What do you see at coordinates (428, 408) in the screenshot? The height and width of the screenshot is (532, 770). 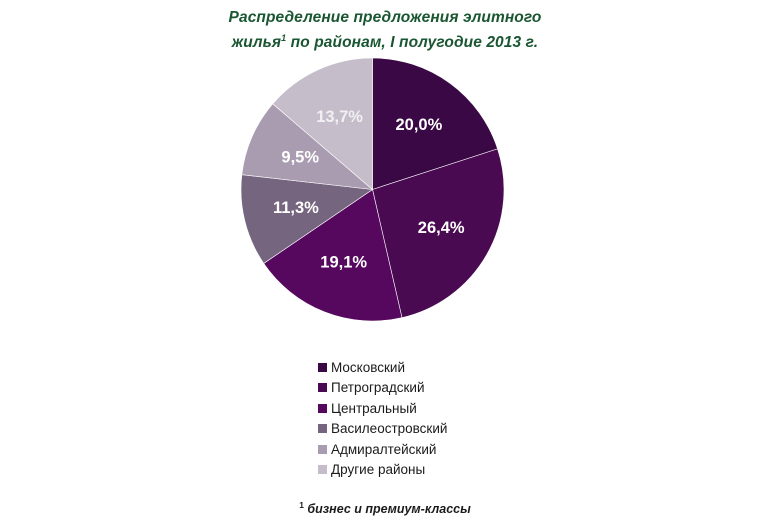 I see `legend-item: Центральный` at bounding box center [428, 408].